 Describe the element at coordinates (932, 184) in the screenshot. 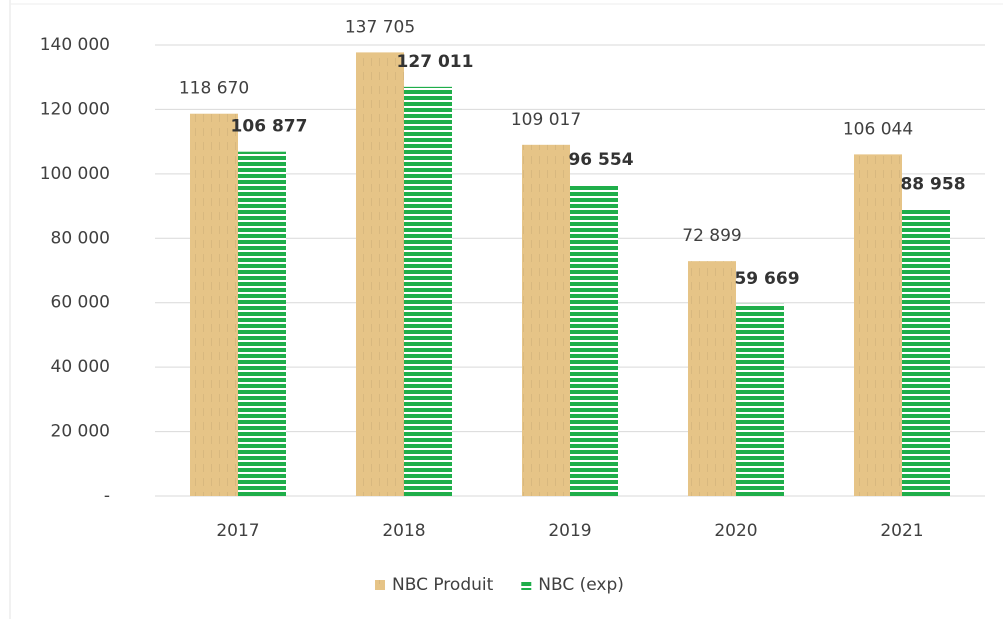

I see `data-label: 88 958` at that location.